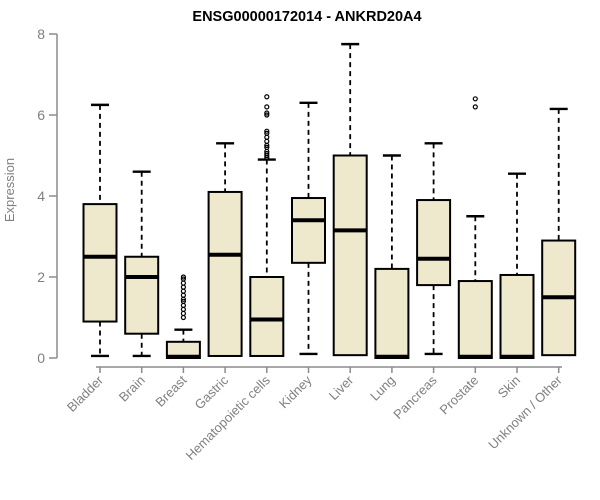  I want to click on x-tick-label-skin: Skin, so click(509, 387).